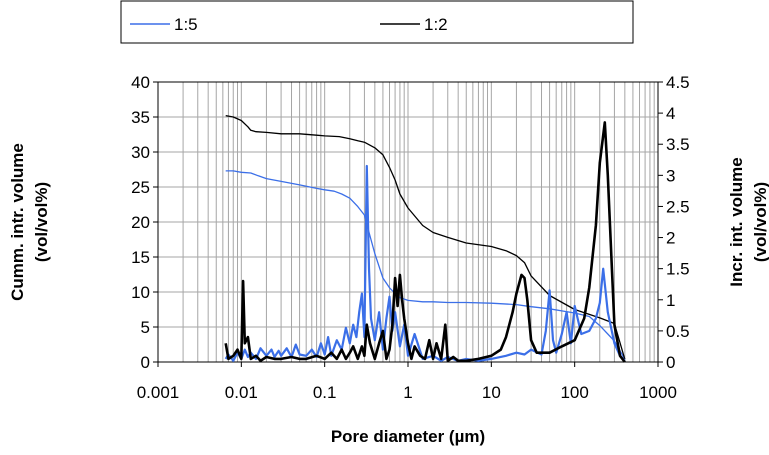 Image resolution: width=769 pixels, height=455 pixels. I want to click on right-axis-title-line2: (vol/vol%), so click(760, 222).